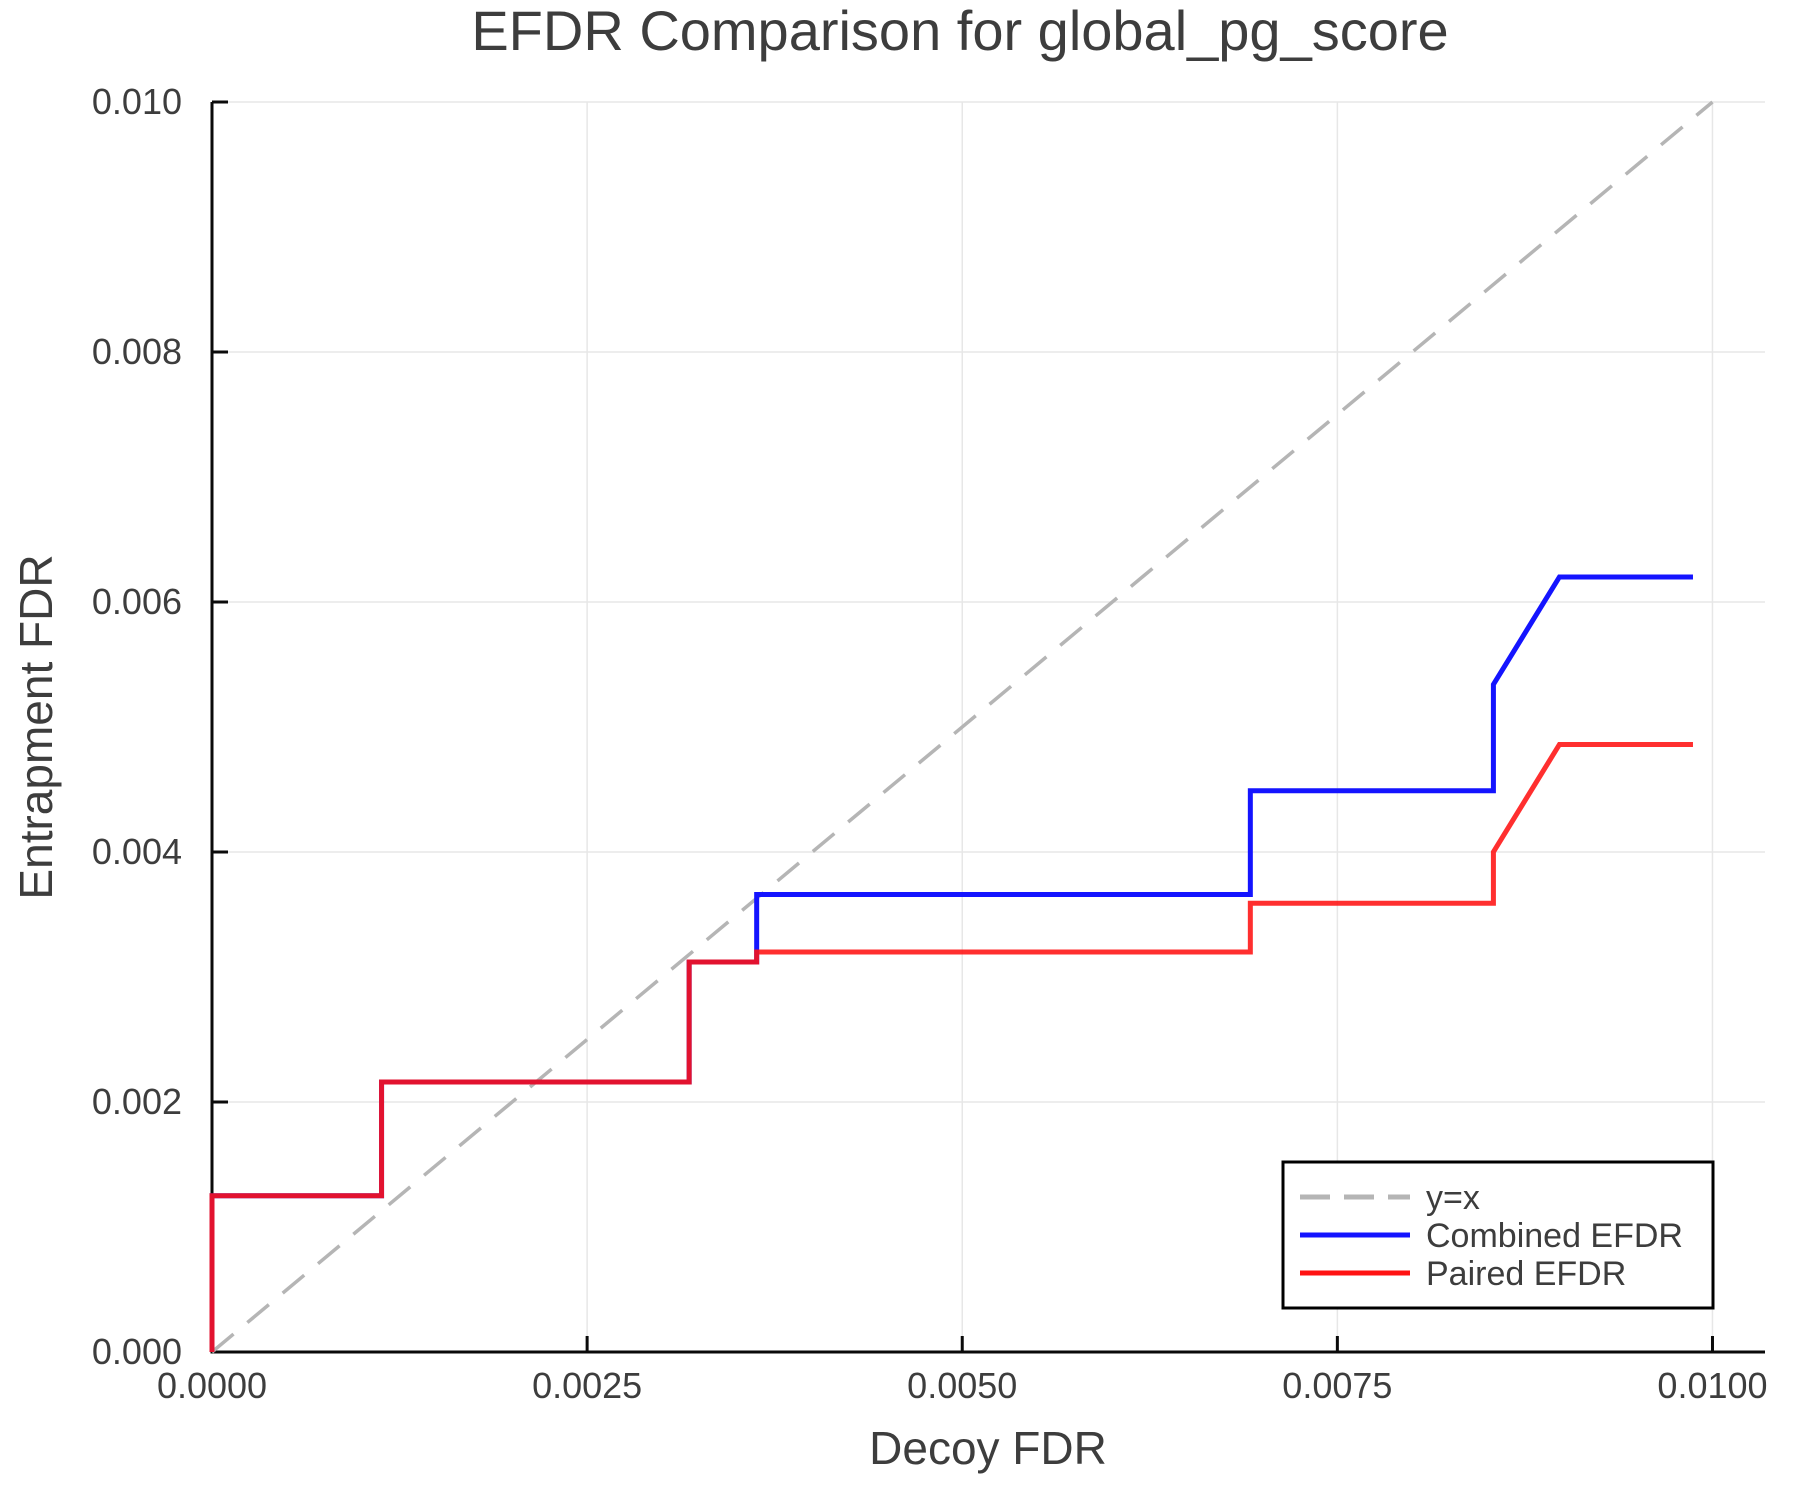 Image resolution: width=1800 pixels, height=1500 pixels. Describe the element at coordinates (587, 1385) in the screenshot. I see `x-tick-label: 0.0025` at that location.